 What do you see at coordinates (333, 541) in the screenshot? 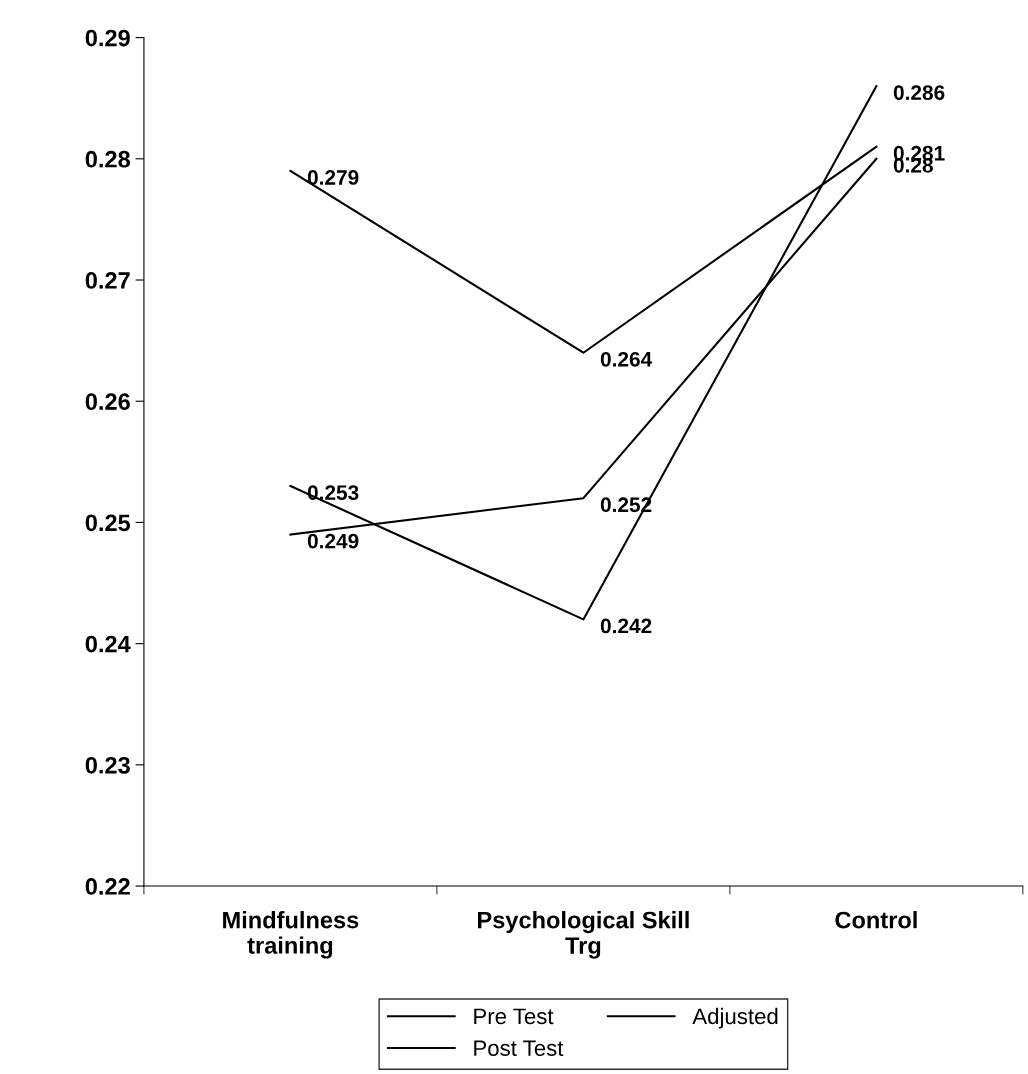
I see `data-label: 0.249` at bounding box center [333, 541].